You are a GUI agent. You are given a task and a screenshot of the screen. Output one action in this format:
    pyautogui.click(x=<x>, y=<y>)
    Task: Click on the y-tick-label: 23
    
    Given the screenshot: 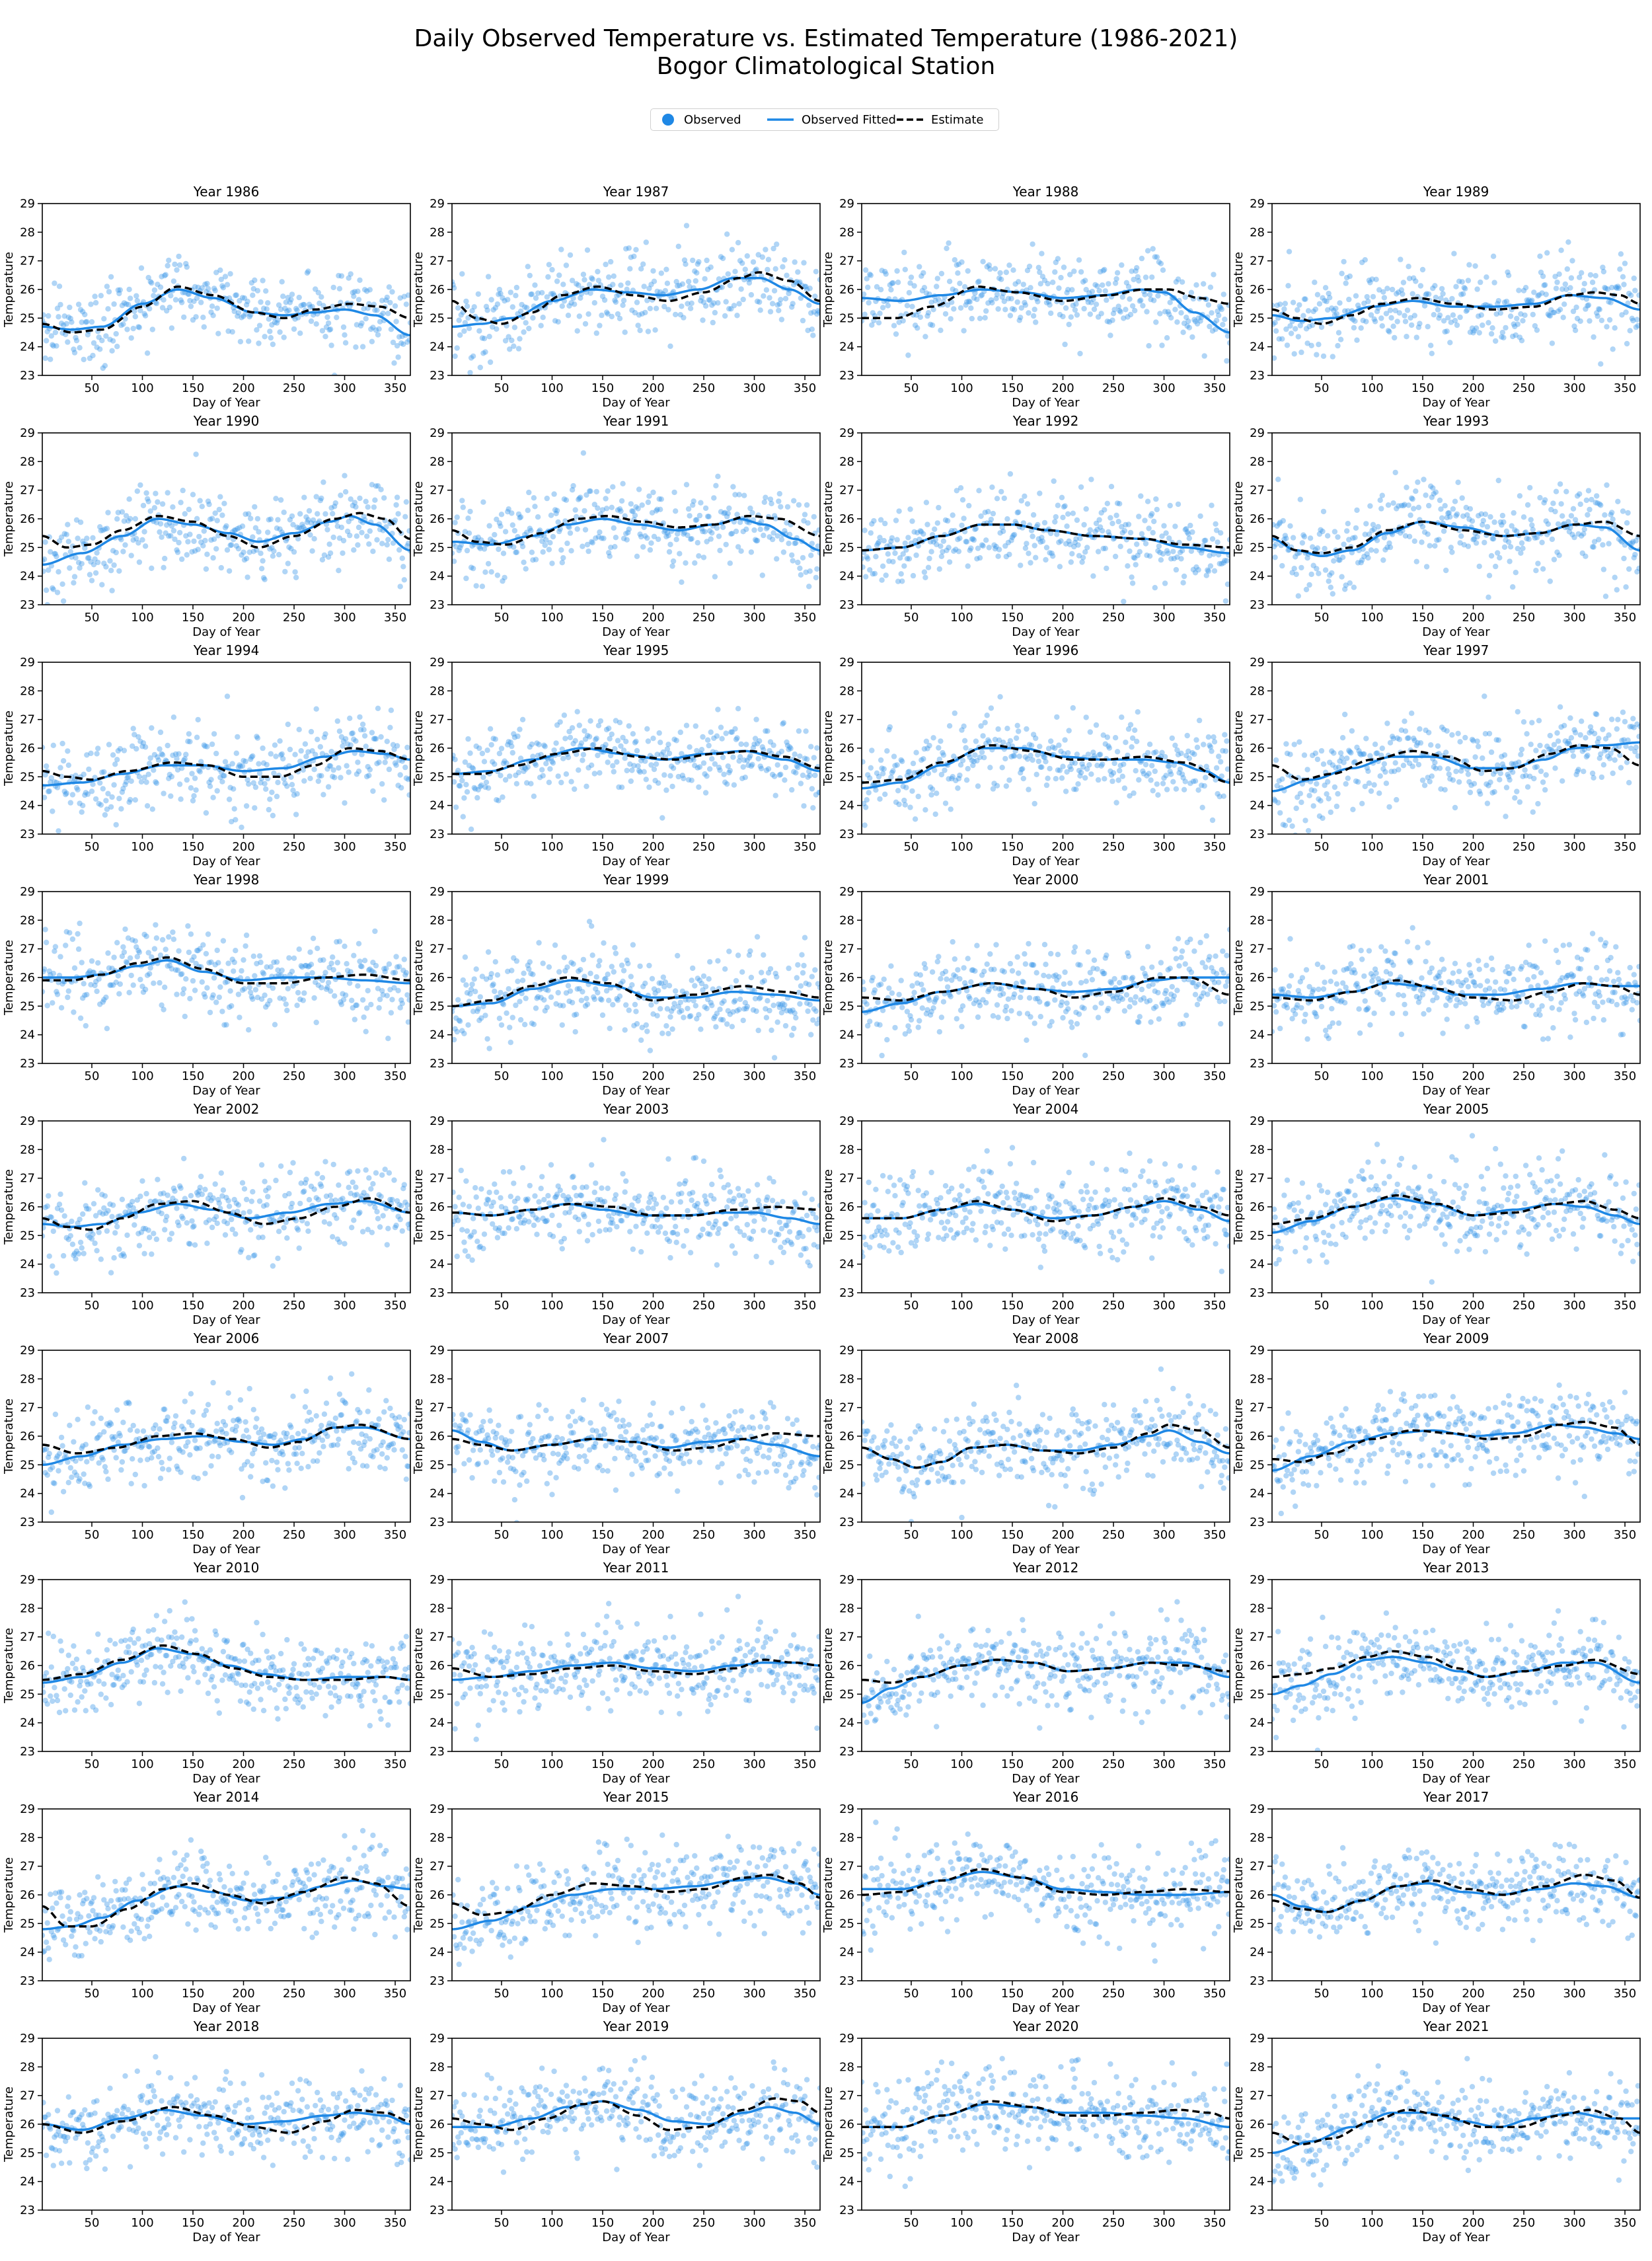 What is the action you would take?
    pyautogui.click(x=1257, y=605)
    